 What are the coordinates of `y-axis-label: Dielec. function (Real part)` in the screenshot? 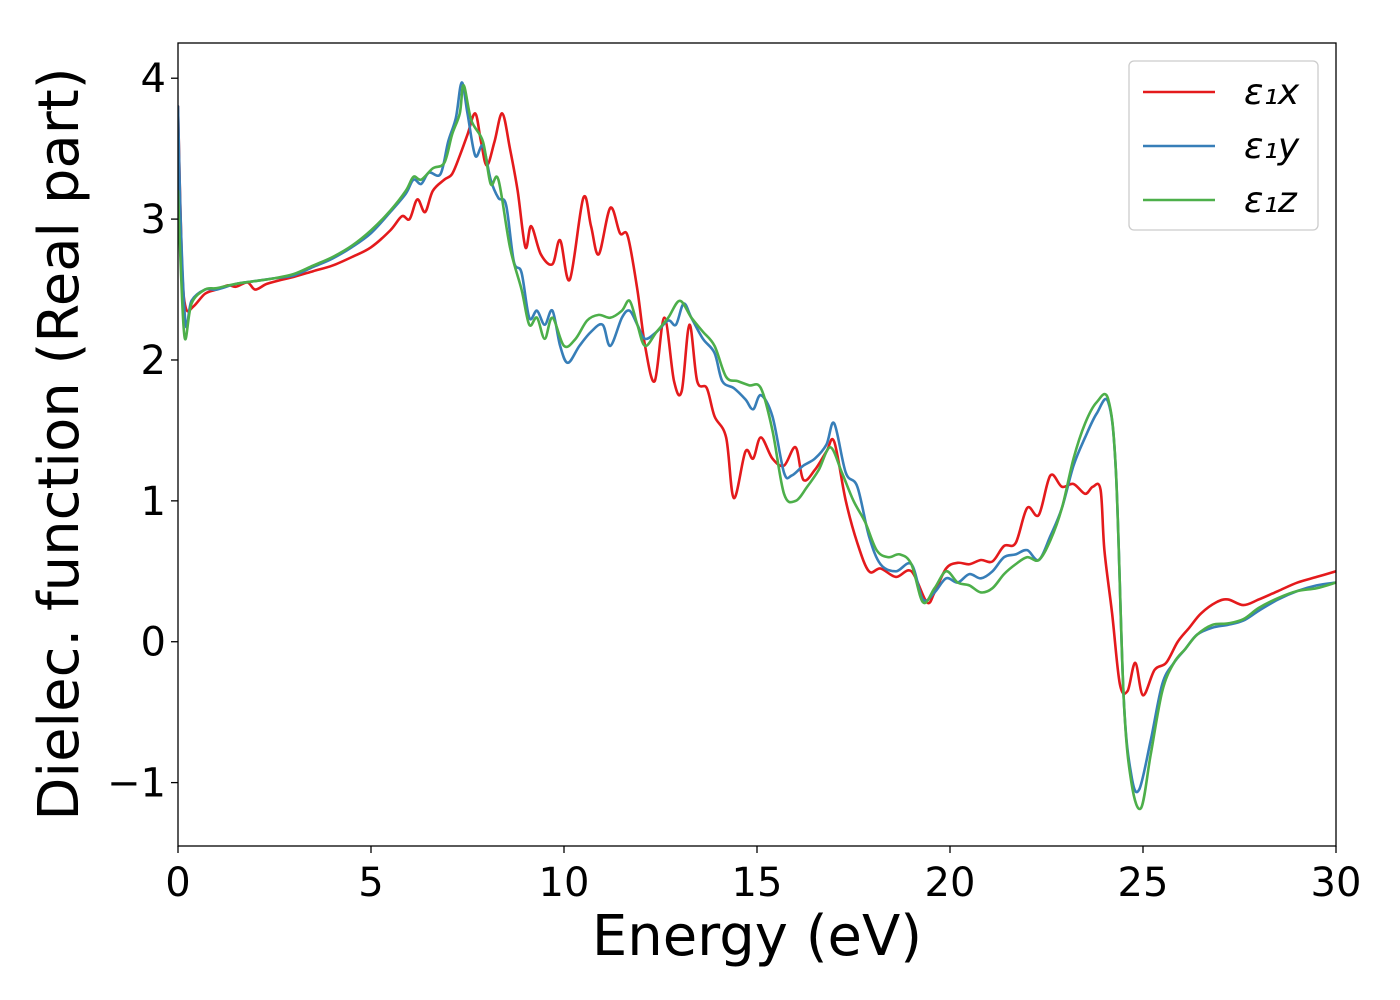 It's located at (59, 443).